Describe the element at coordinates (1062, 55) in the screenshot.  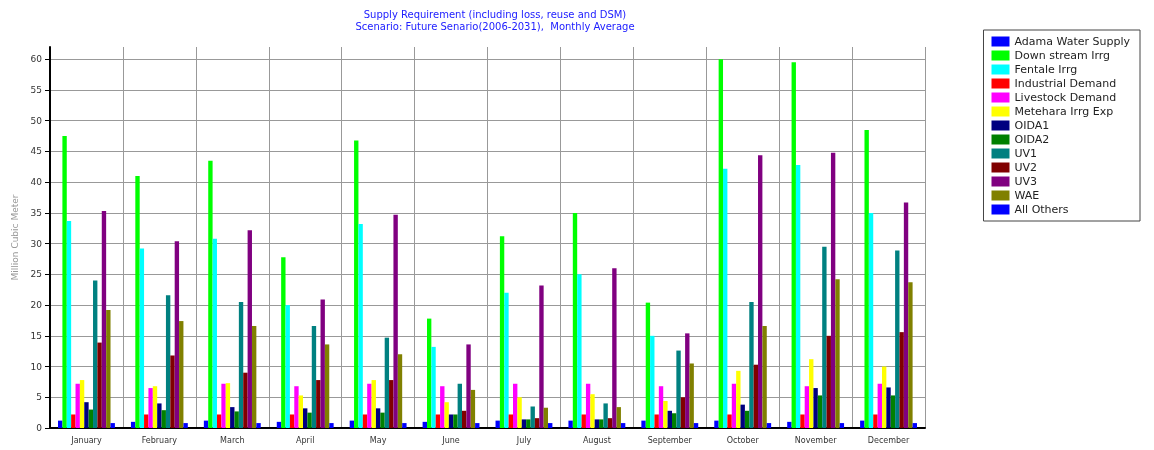
I see `legend-label: Down stream Irrg` at that location.